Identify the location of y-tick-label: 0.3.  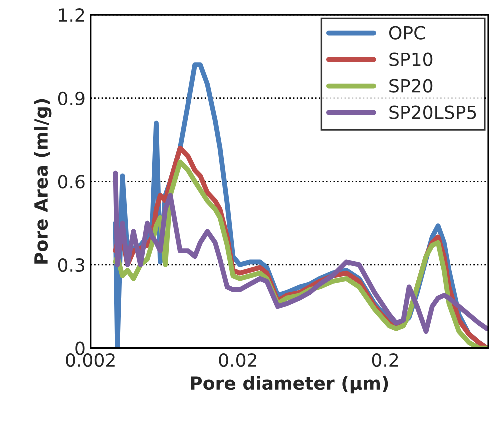
(71, 265).